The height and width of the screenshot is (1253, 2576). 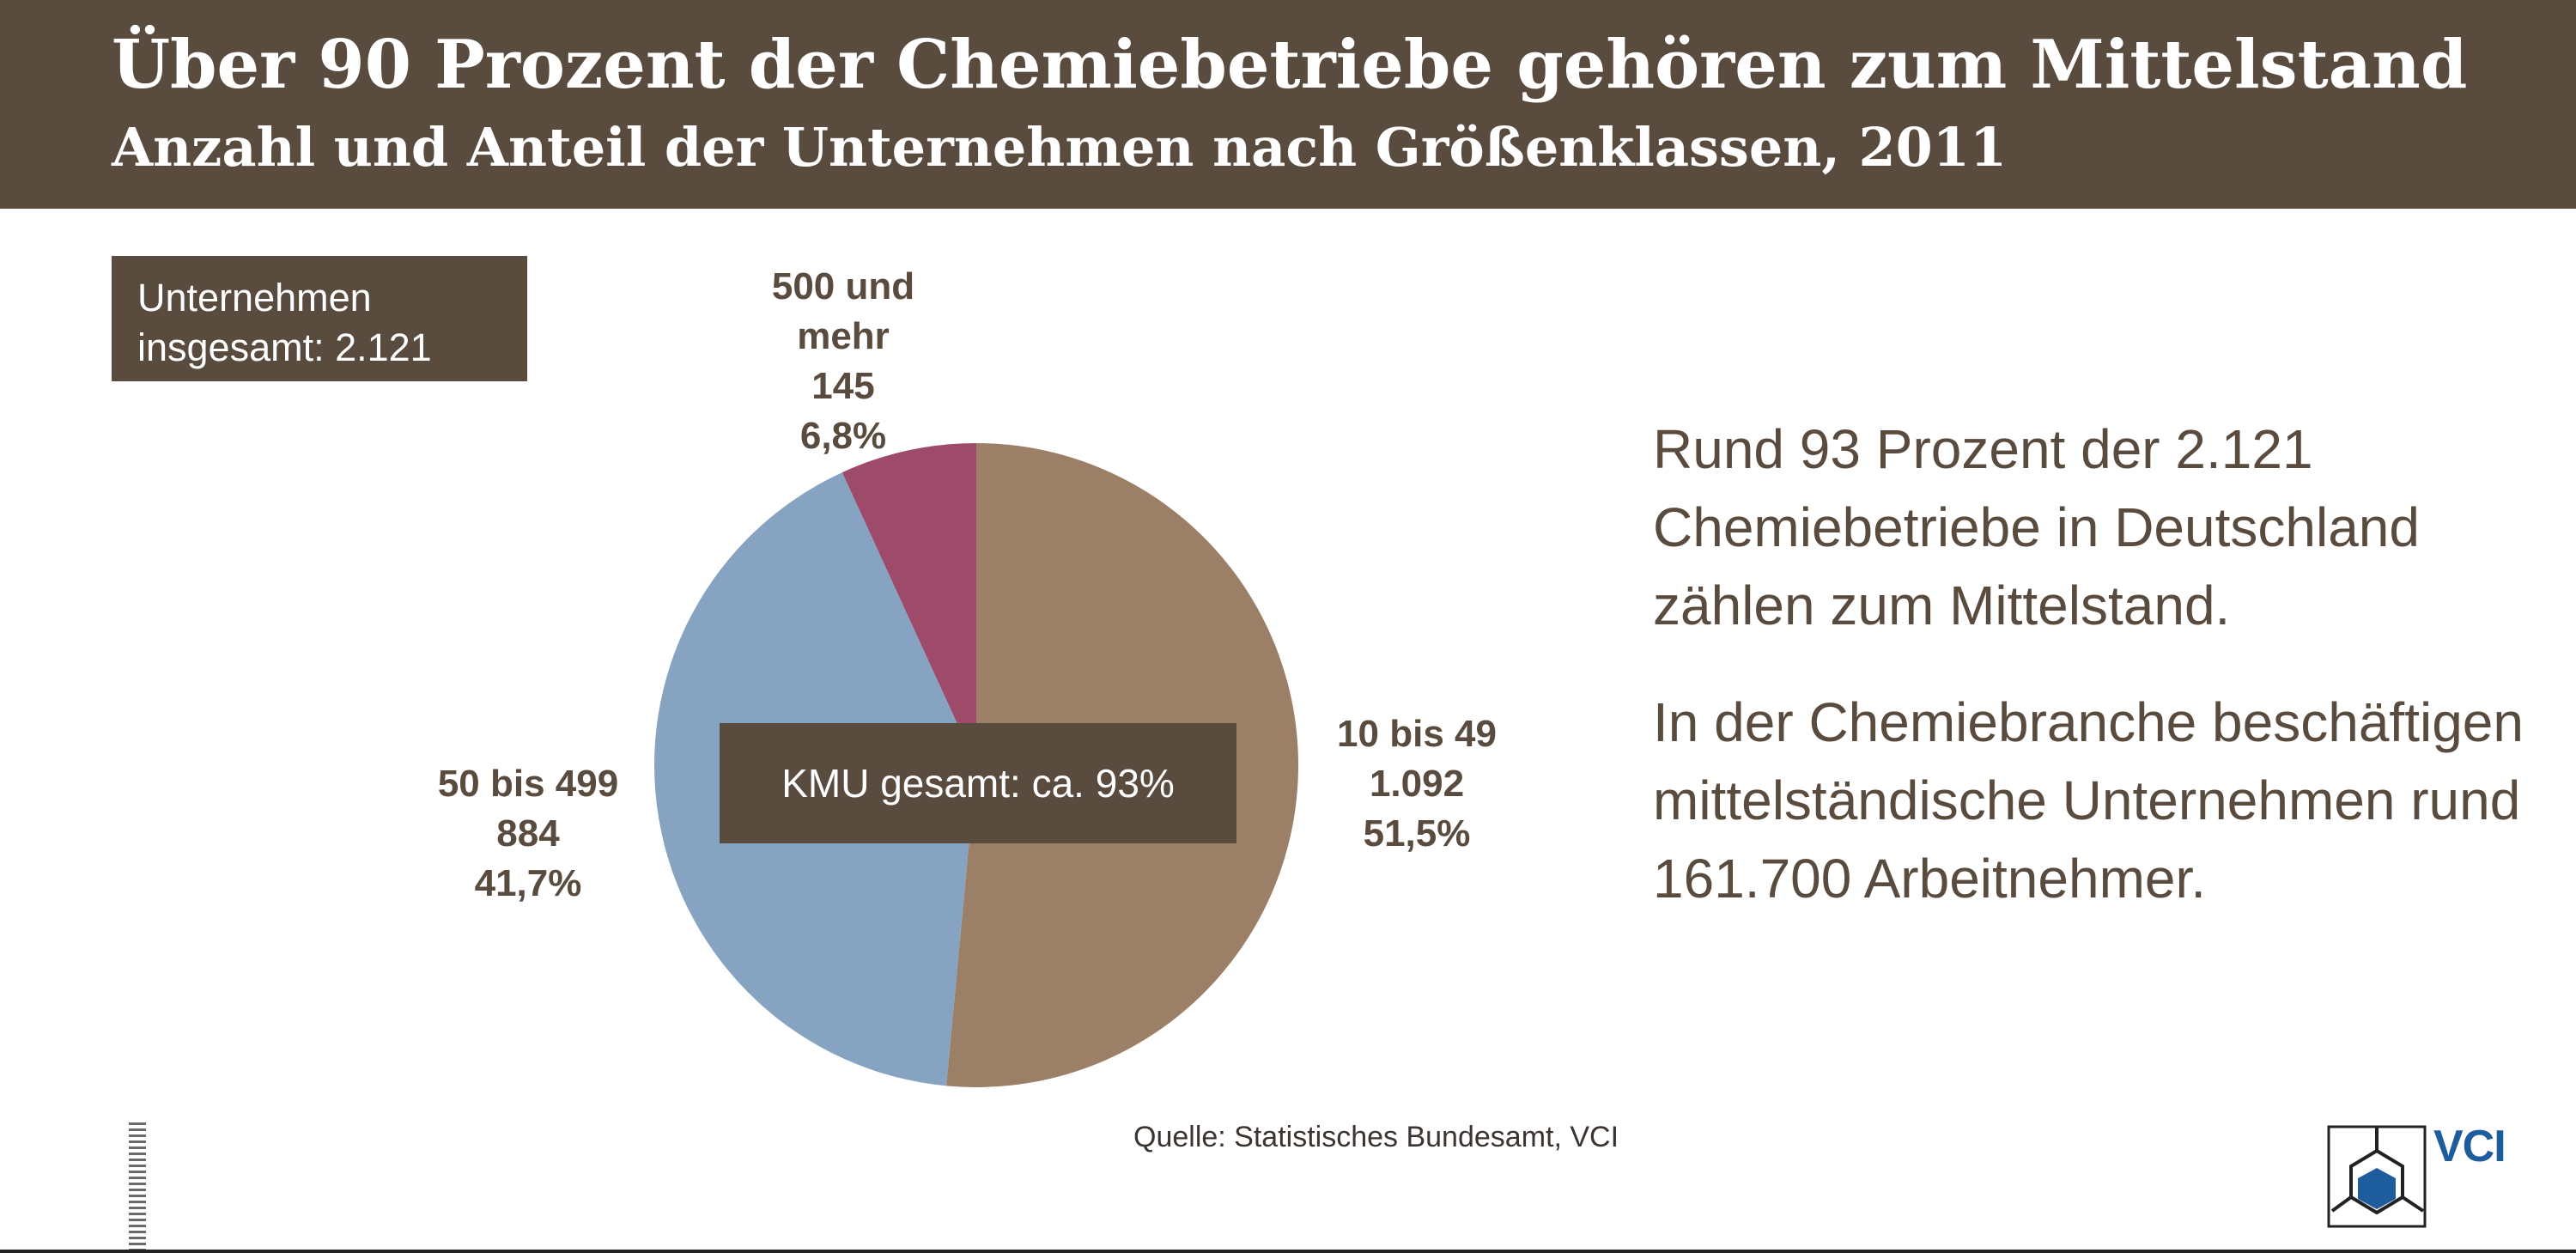 I want to click on slice-label-50-499-count: 884, so click(x=528, y=833).